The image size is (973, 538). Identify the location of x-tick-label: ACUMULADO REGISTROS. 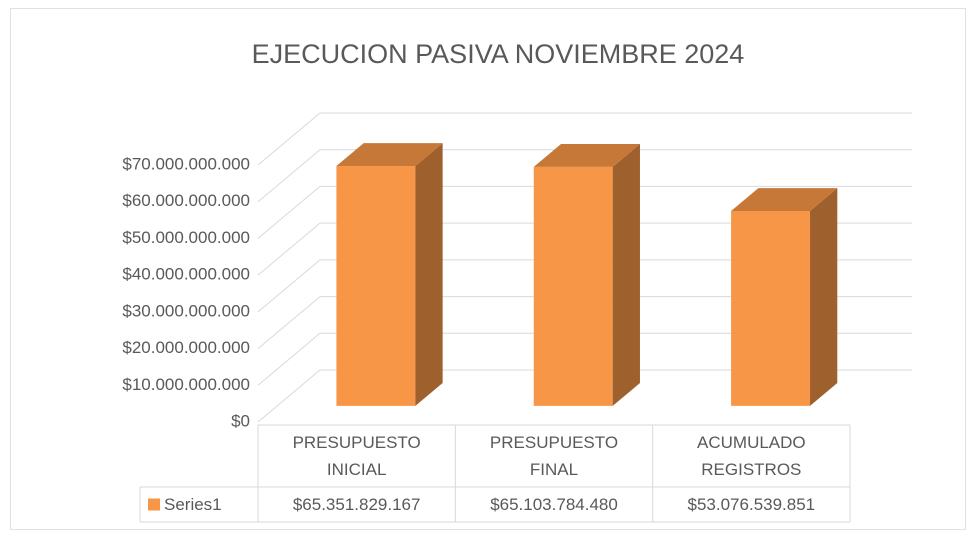
(751, 456).